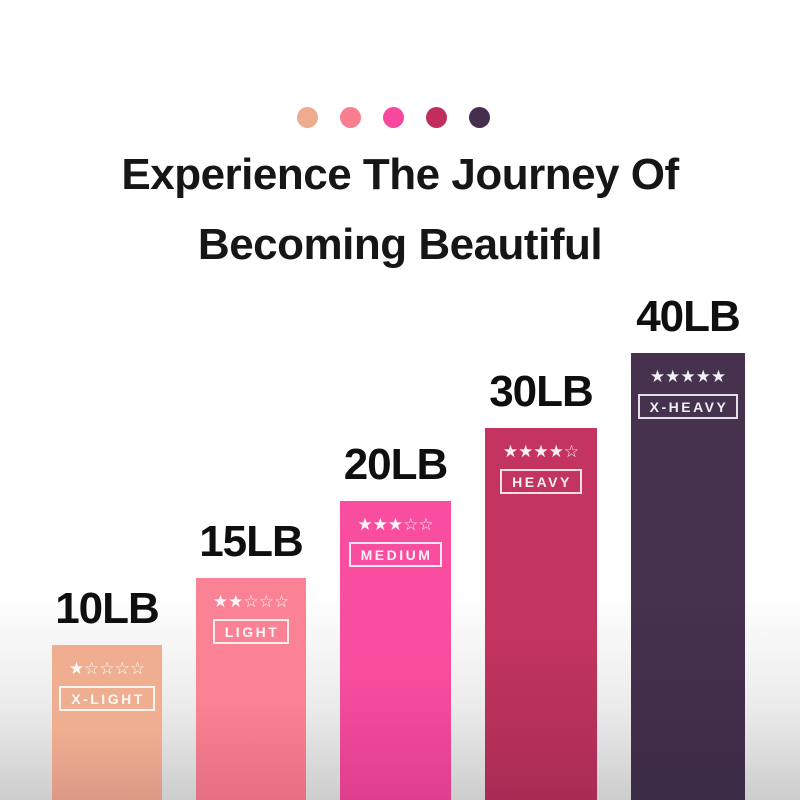  Describe the element at coordinates (479, 117) in the screenshot. I see `x-heavy-dot` at that location.